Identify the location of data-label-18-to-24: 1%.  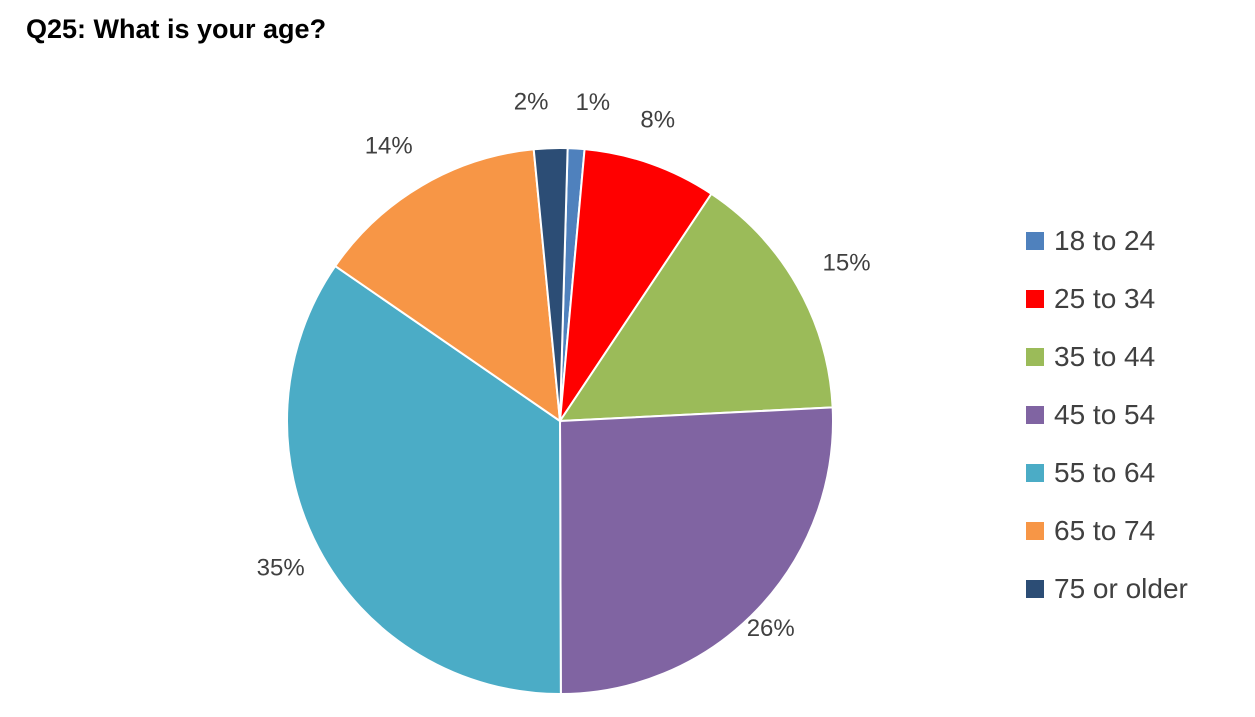
(592, 102).